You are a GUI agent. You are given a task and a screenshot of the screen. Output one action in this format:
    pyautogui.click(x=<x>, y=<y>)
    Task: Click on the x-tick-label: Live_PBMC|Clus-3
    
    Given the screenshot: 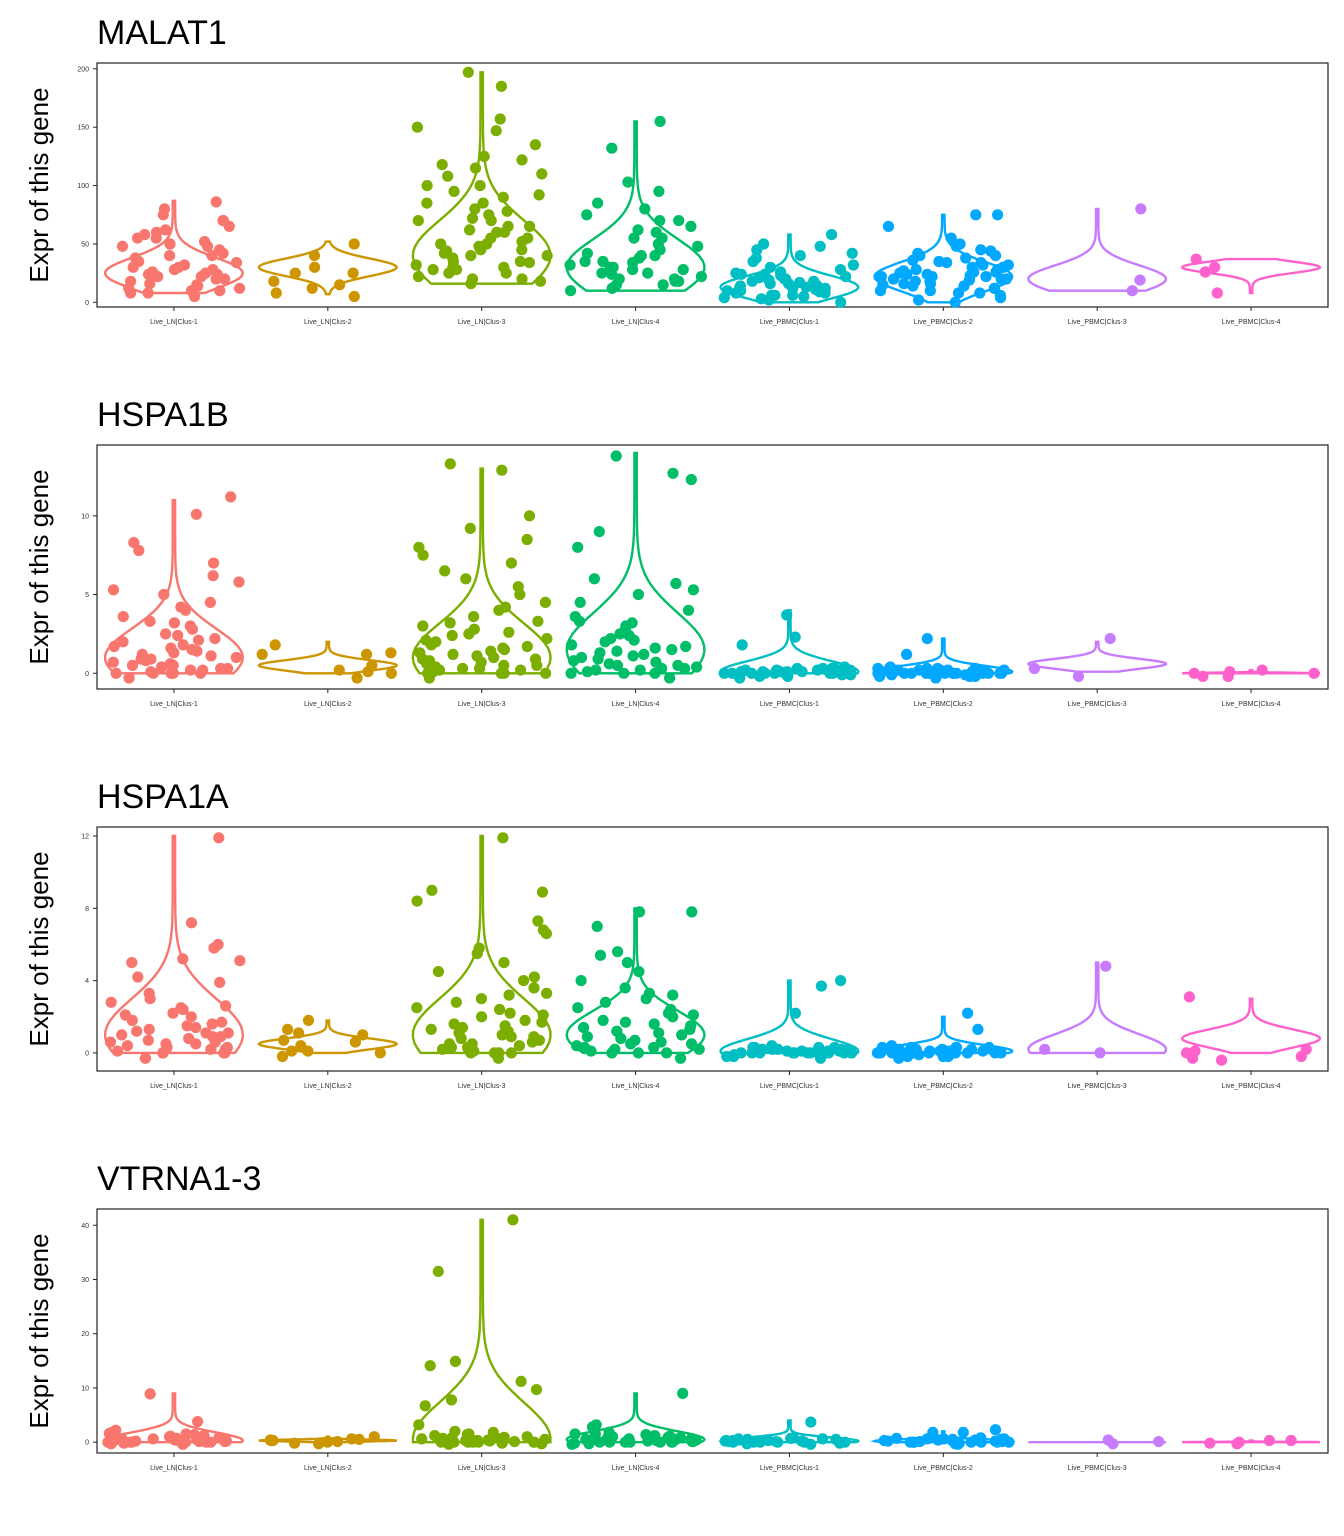 What is the action you would take?
    pyautogui.click(x=1097, y=1086)
    